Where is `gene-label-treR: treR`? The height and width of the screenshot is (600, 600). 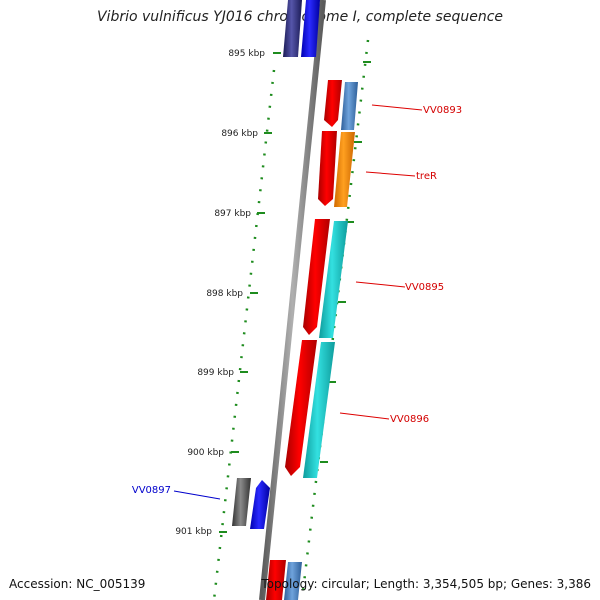 gene-label-treR: treR is located at coordinates (426, 176).